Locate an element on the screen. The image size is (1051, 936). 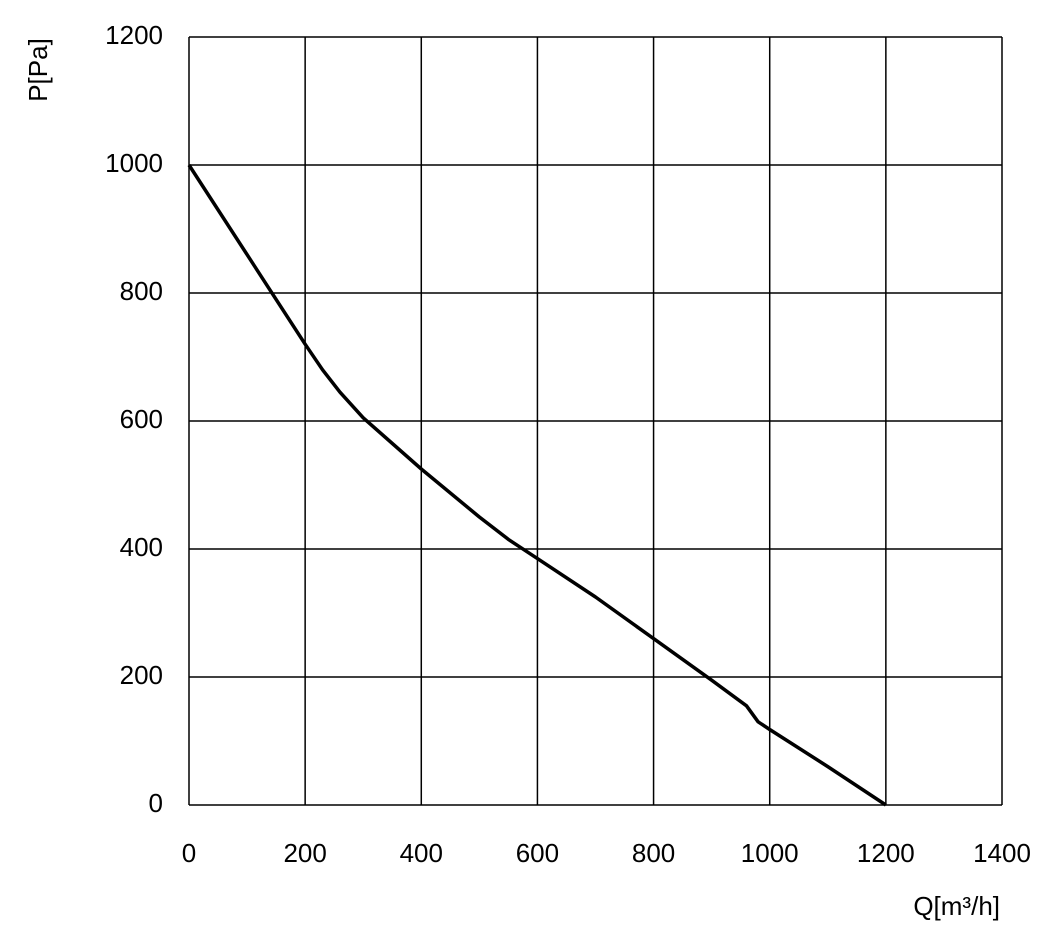
x-tick-label: 0 is located at coordinates (189, 853).